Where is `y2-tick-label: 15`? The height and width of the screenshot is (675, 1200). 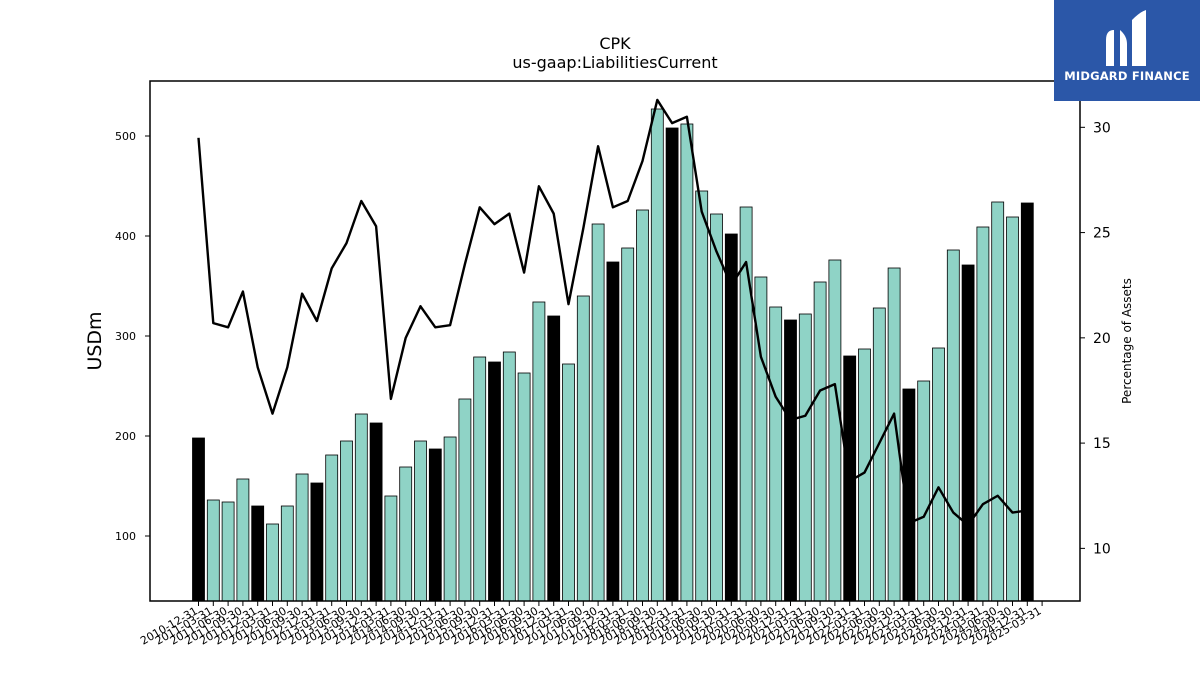 y2-tick-label: 15 is located at coordinates (1102, 444).